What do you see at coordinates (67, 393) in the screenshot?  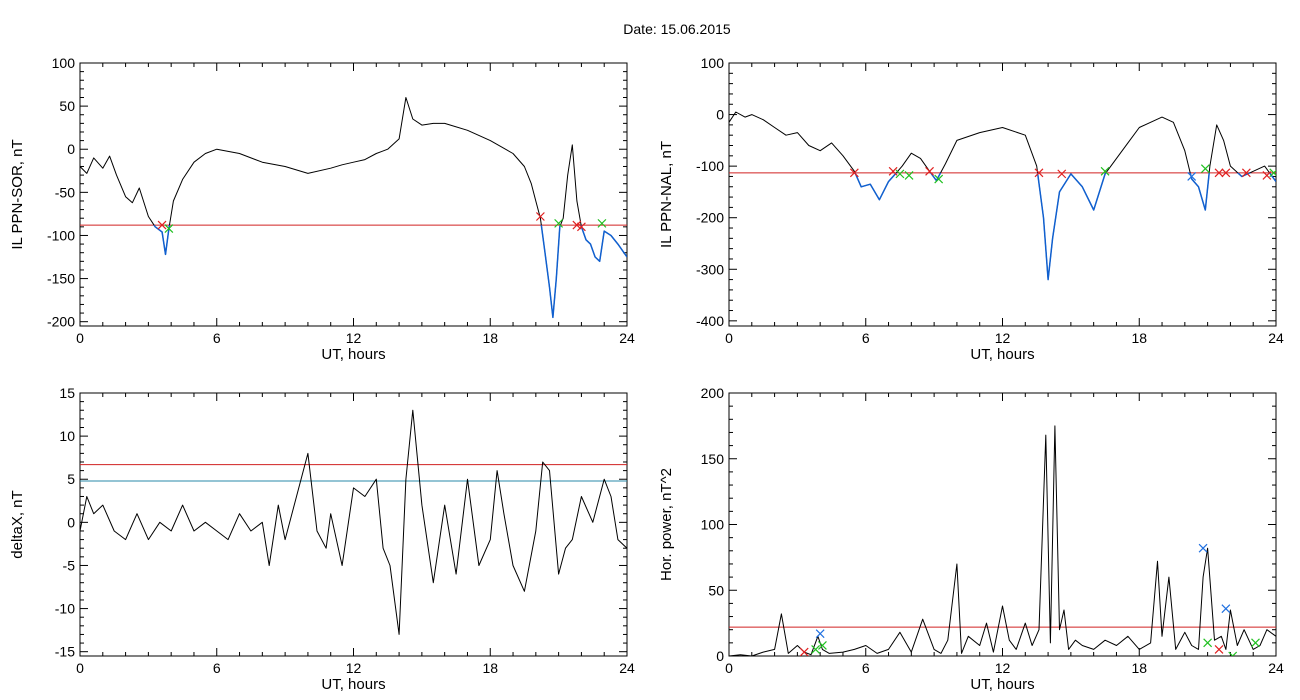 I see `y-tick-label: 15` at bounding box center [67, 393].